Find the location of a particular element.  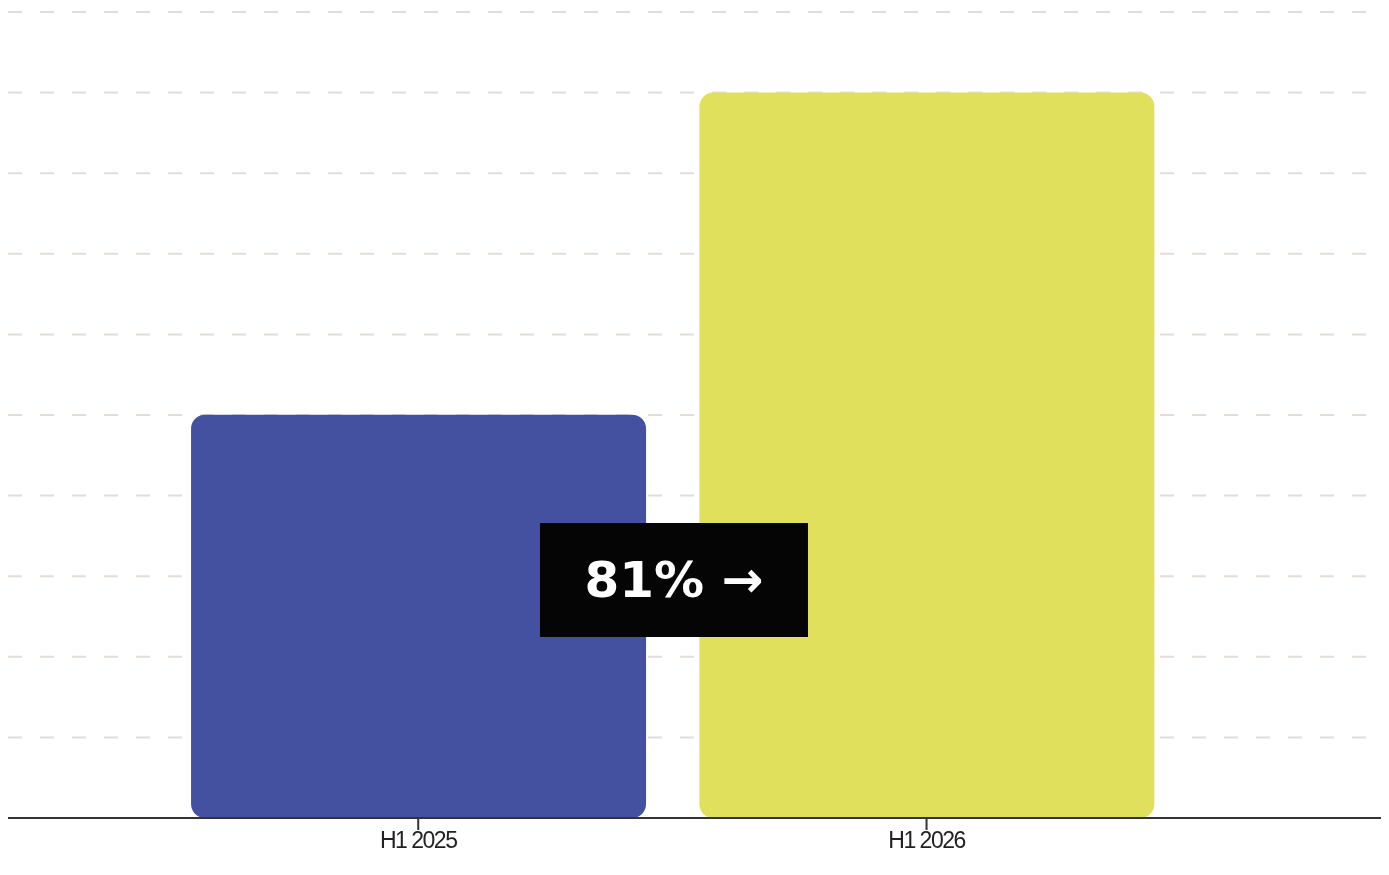

annotation: 81% → is located at coordinates (674, 580).